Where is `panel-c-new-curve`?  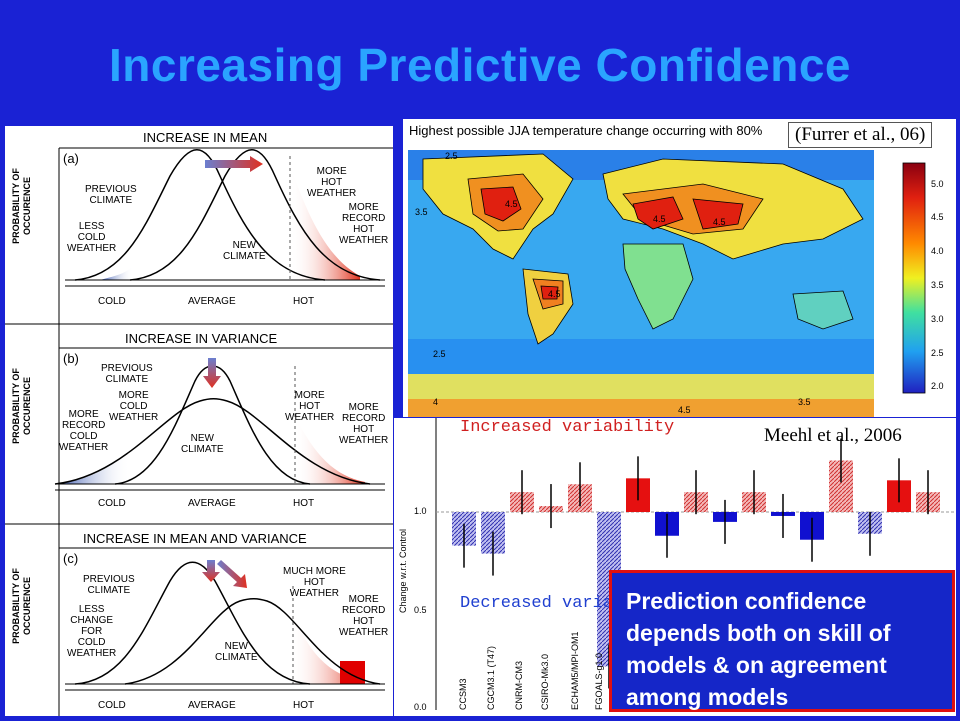 panel-c-new-curve is located at coordinates (252, 641).